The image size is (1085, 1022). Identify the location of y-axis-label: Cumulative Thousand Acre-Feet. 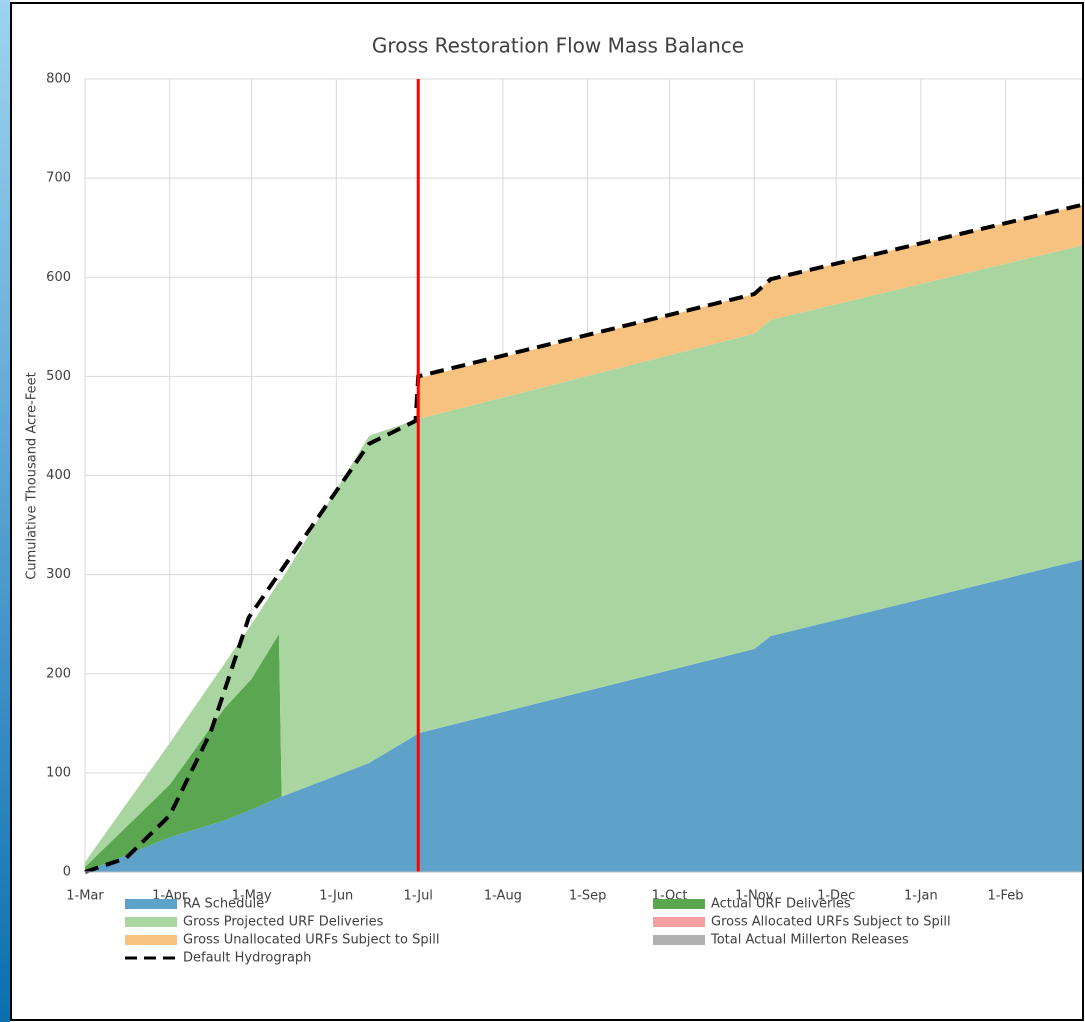
(32, 476).